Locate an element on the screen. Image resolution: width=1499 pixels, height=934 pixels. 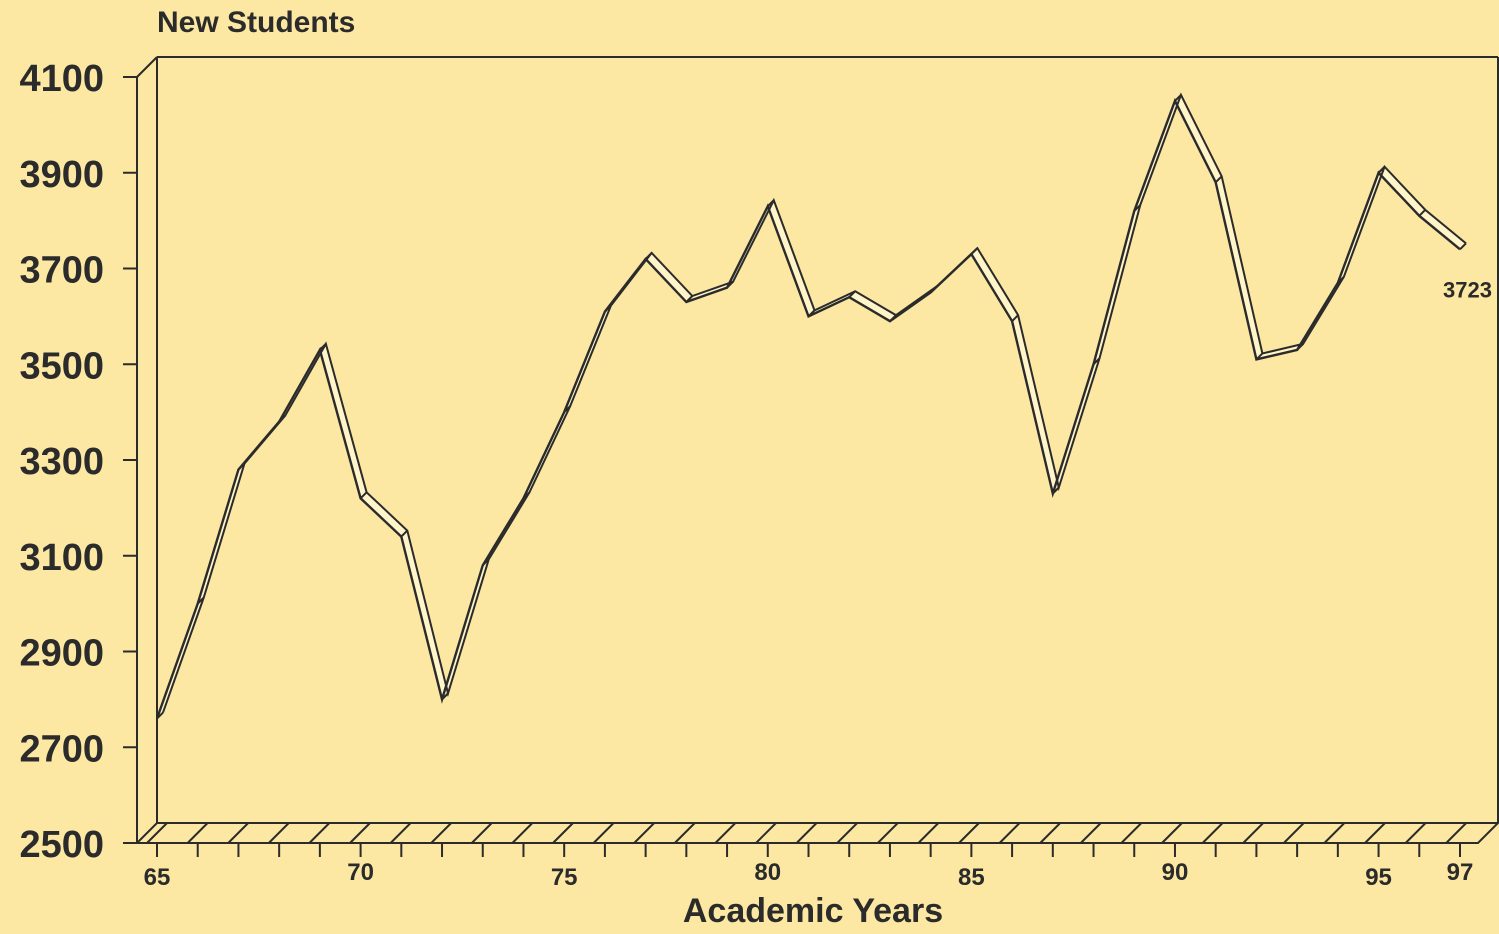
y-tick-label: 2700 is located at coordinates (61, 749).